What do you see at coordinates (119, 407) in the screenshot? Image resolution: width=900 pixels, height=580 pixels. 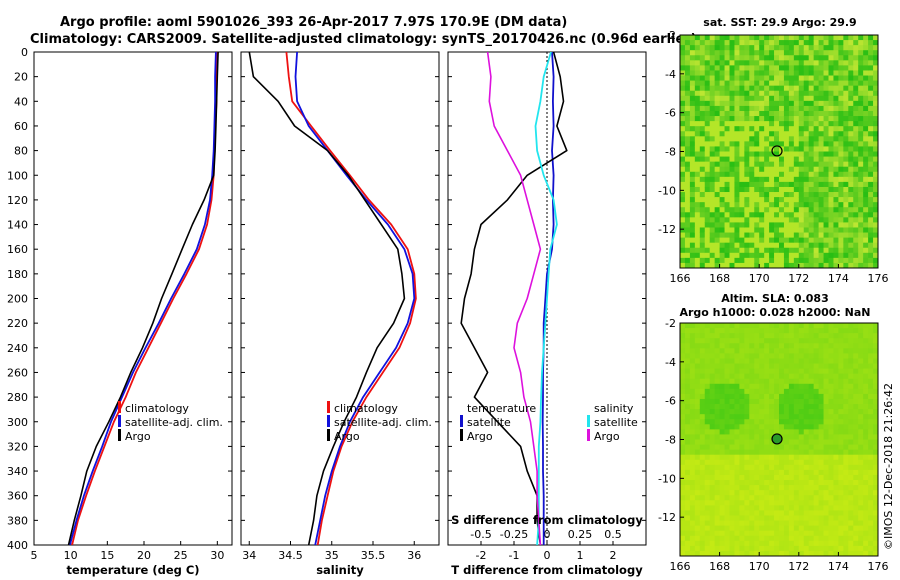 I see `legend-swatch-climatology` at bounding box center [119, 407].